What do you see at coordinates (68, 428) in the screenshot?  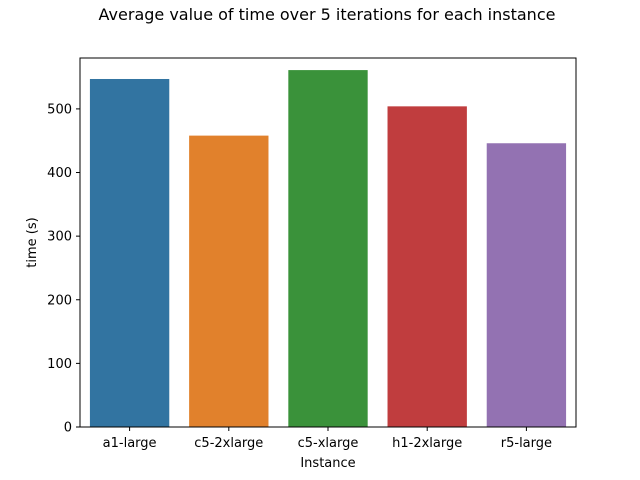 I see `y-tick-label: 0` at bounding box center [68, 428].